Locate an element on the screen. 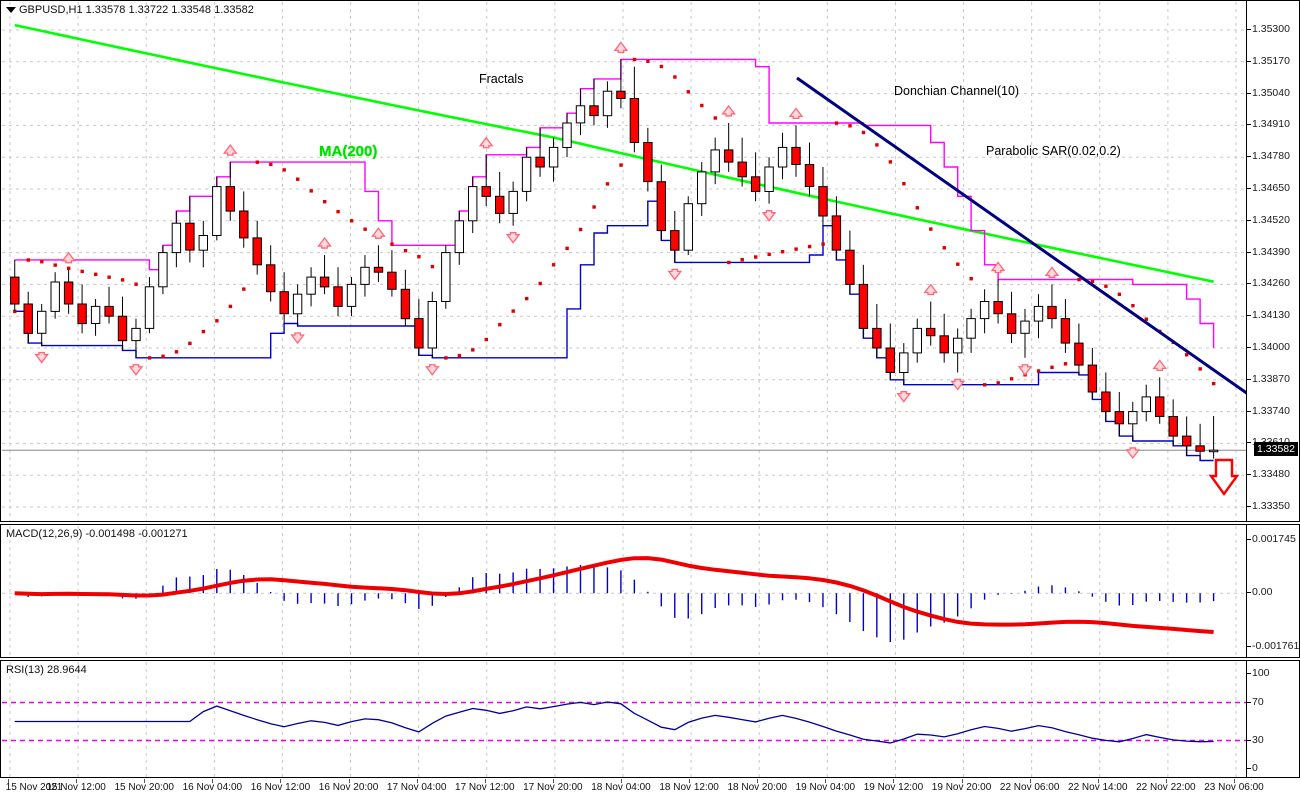  price-axis-tick: 1.34000 is located at coordinates (1271, 347).